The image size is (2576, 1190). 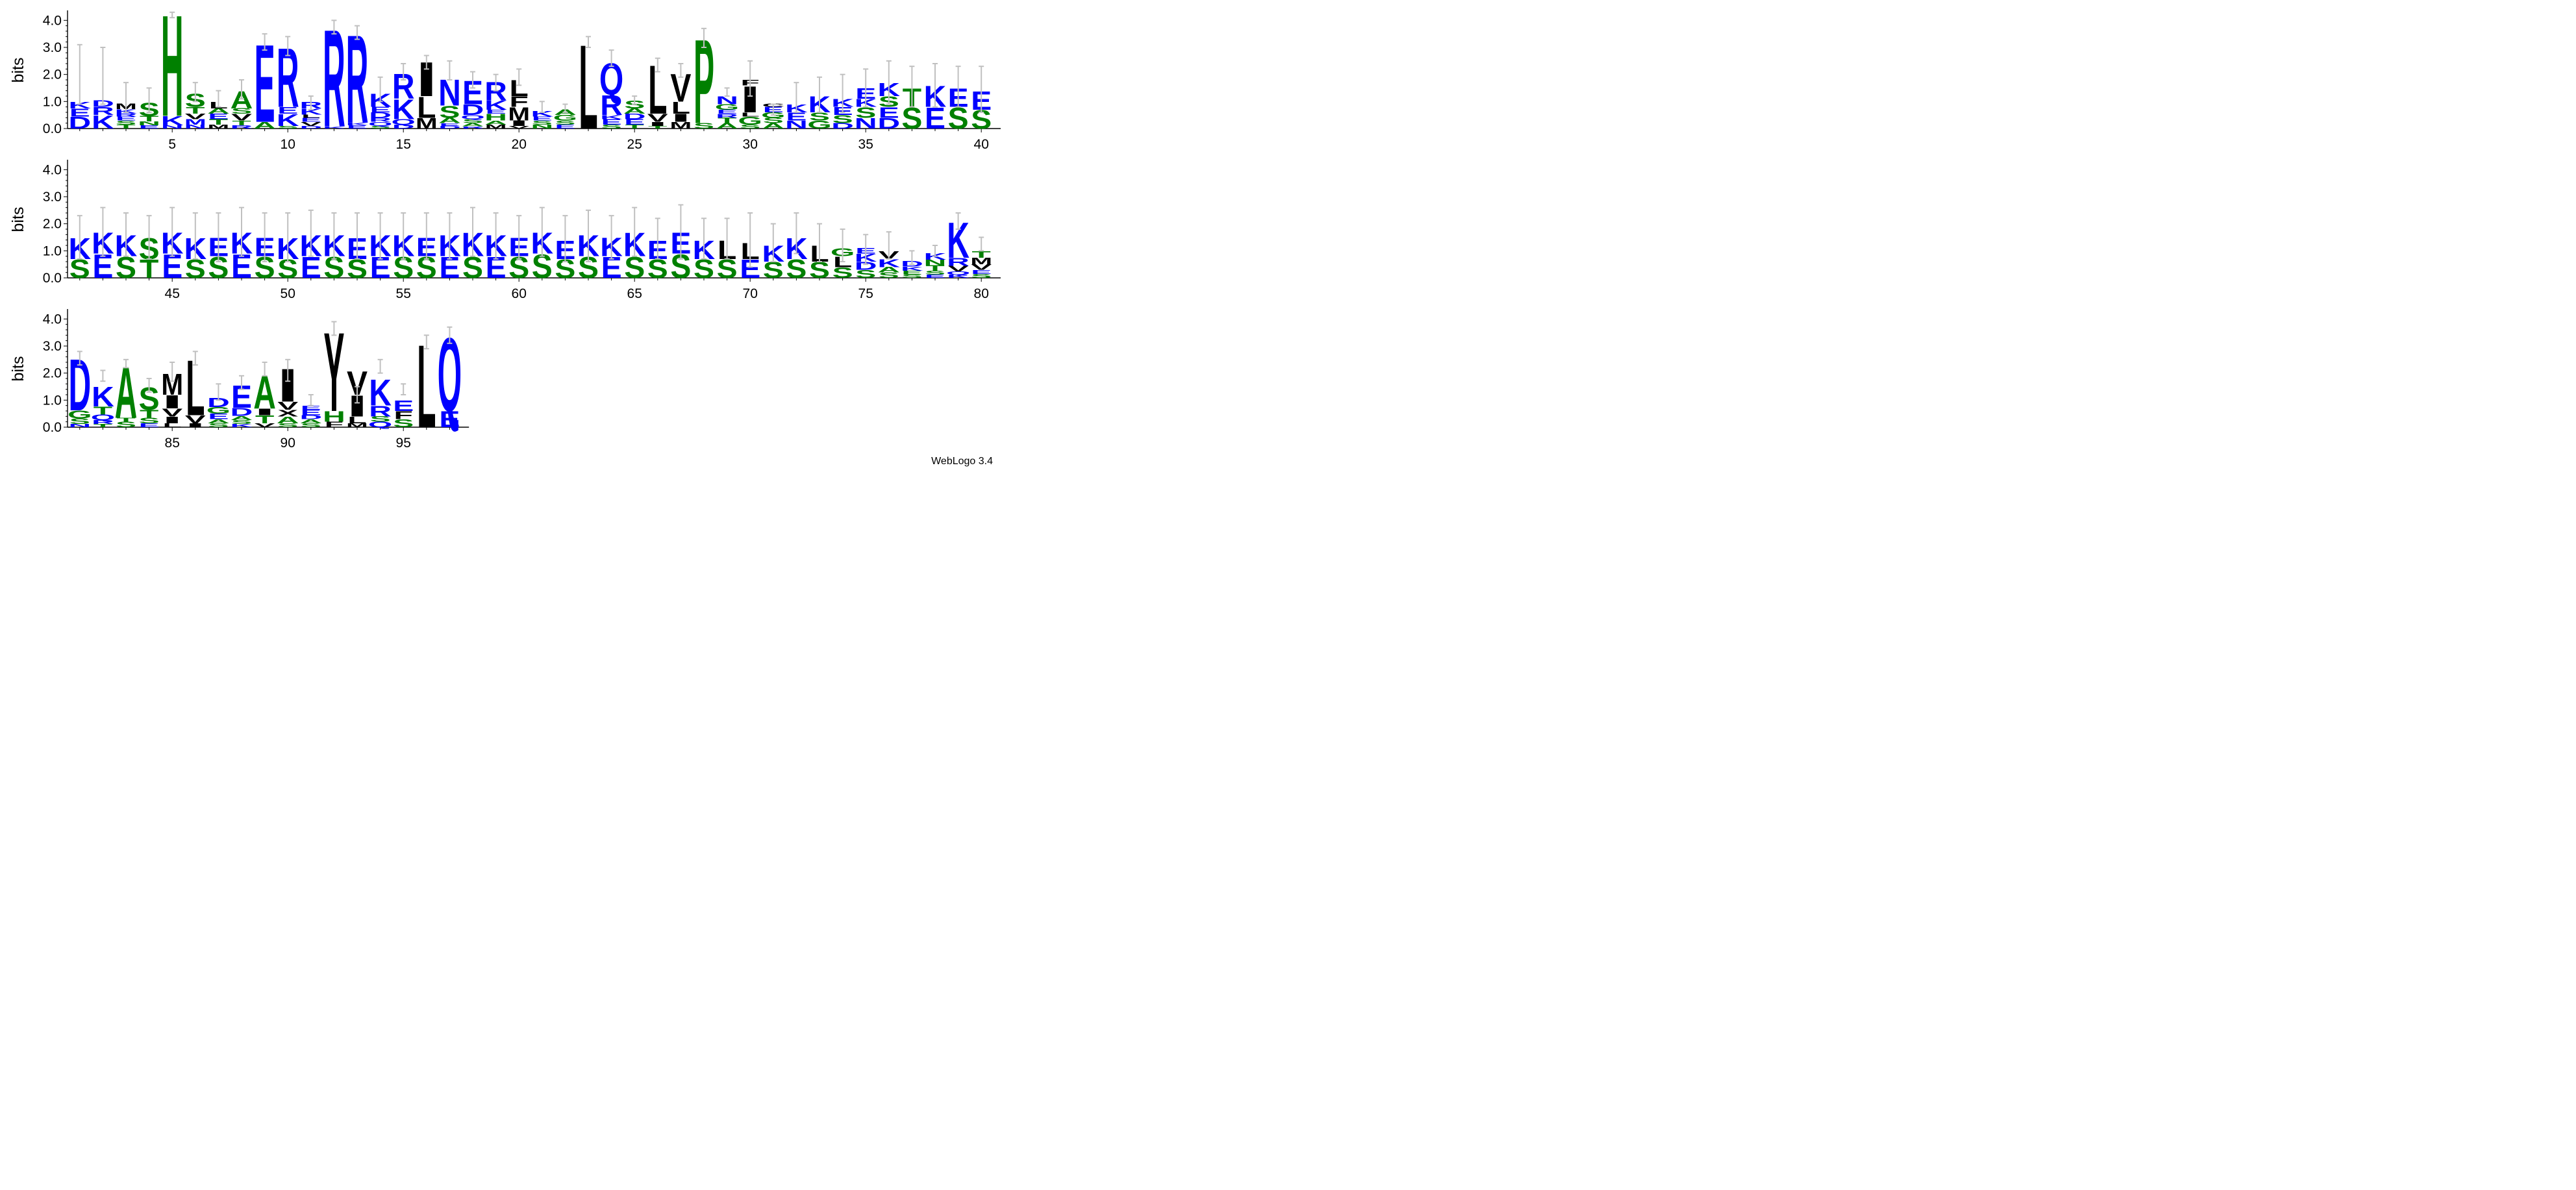 What do you see at coordinates (495, 248) in the screenshot?
I see `logo-column-59: EK` at bounding box center [495, 248].